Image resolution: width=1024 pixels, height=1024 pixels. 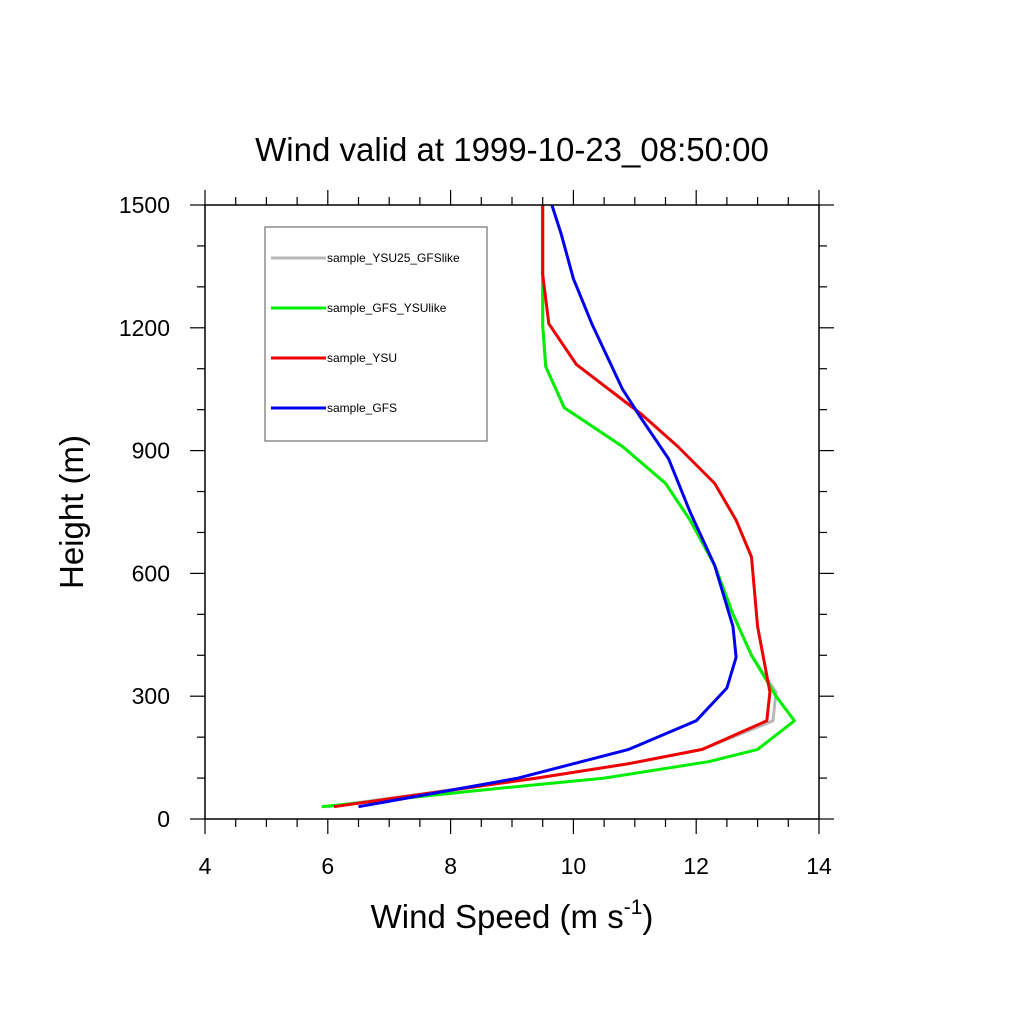 I want to click on legend-label: sample_YSU25_GFSlike, so click(x=393, y=258).